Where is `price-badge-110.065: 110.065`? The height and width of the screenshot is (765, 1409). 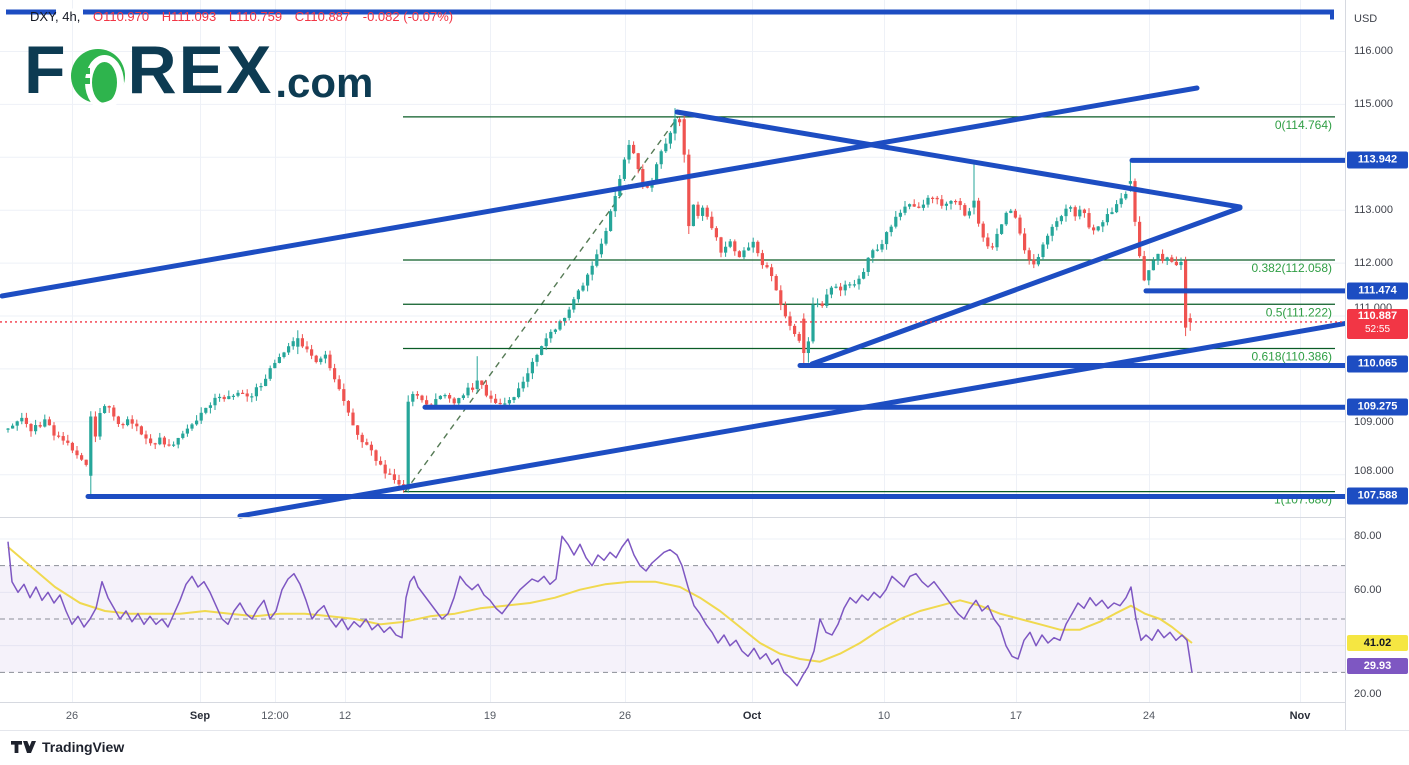 price-badge-110.065: 110.065 is located at coordinates (1377, 364).